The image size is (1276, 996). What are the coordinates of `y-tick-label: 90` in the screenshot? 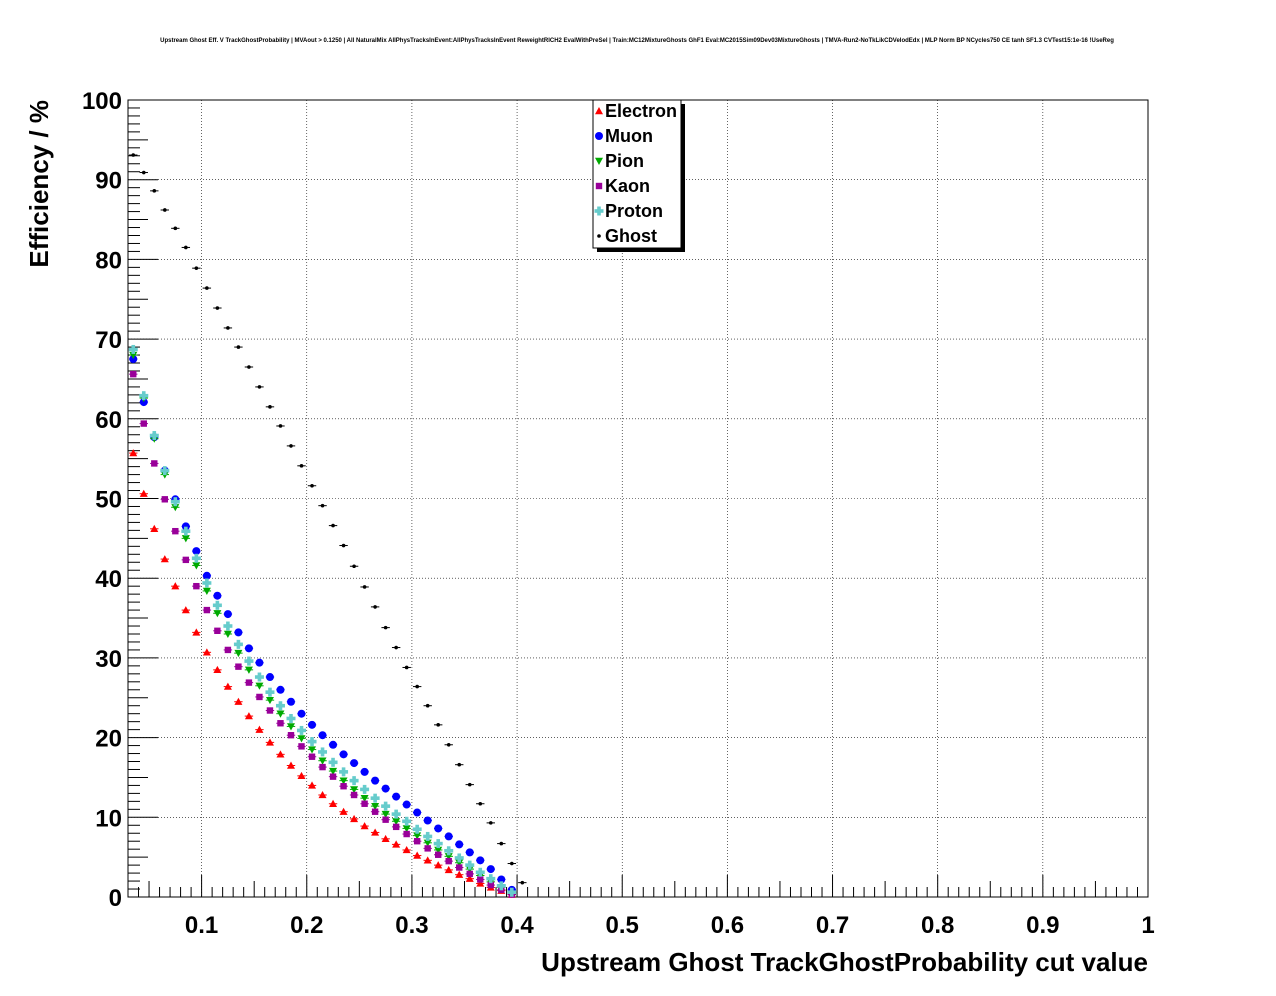 It's located at (108, 181).